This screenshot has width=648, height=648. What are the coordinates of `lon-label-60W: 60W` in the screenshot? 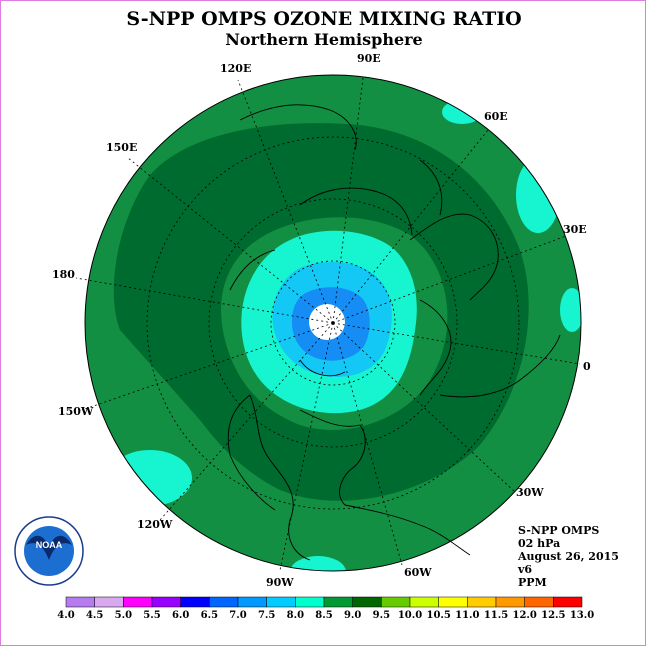 It's located at (418, 572).